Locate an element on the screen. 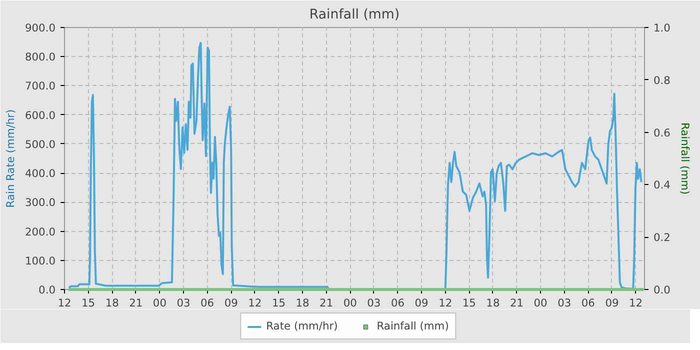 This screenshot has width=700, height=350. y-tick-label: 900.0 is located at coordinates (40, 28).